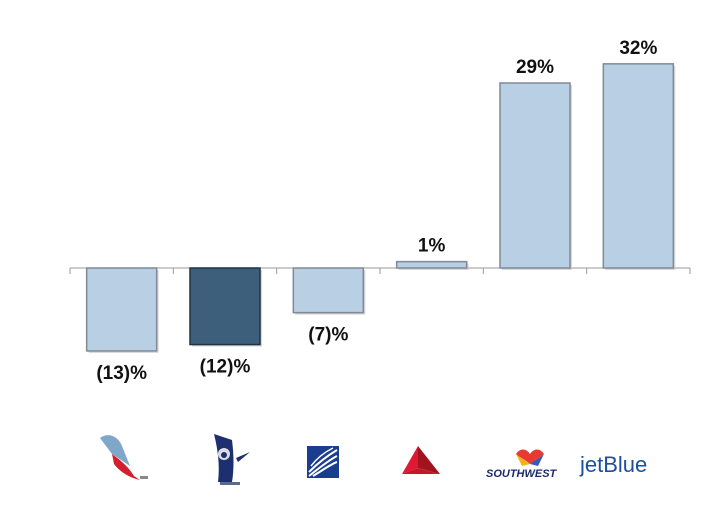  What do you see at coordinates (328, 290) in the screenshot?
I see `bar-united-airlines-logo` at bounding box center [328, 290].